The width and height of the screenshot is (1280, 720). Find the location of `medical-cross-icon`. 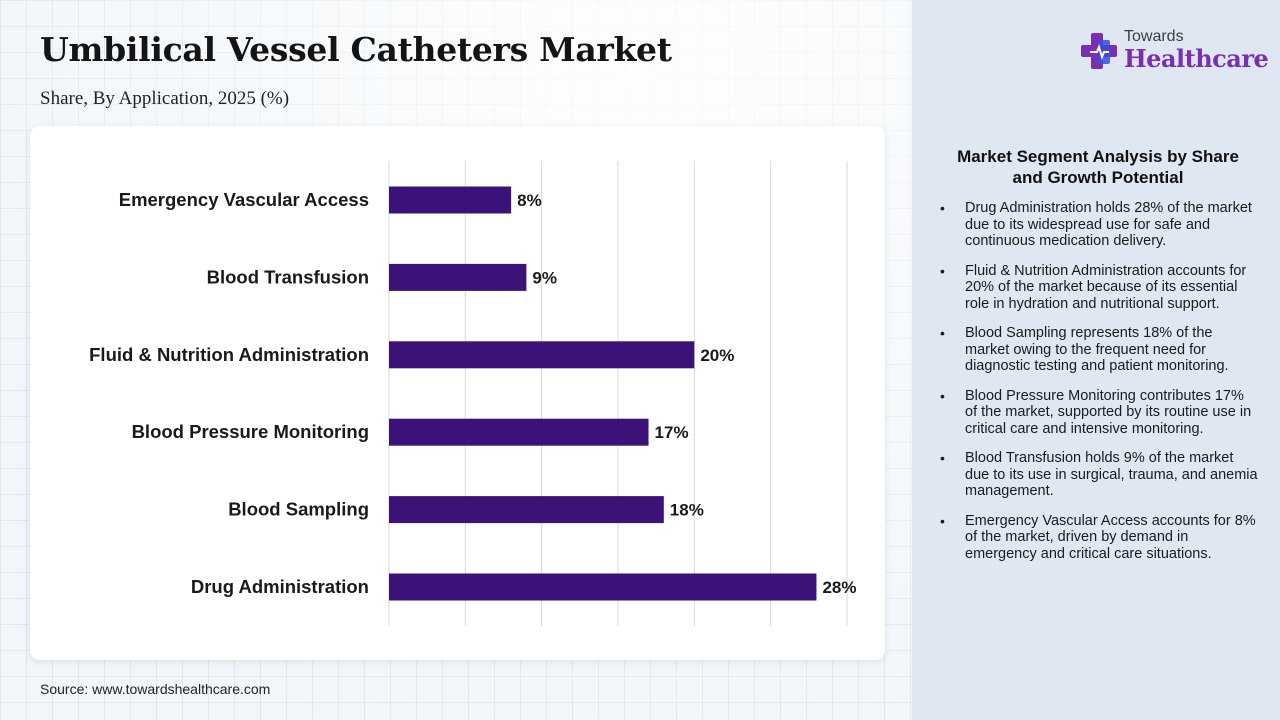

medical-cross-icon is located at coordinates (1099, 51).